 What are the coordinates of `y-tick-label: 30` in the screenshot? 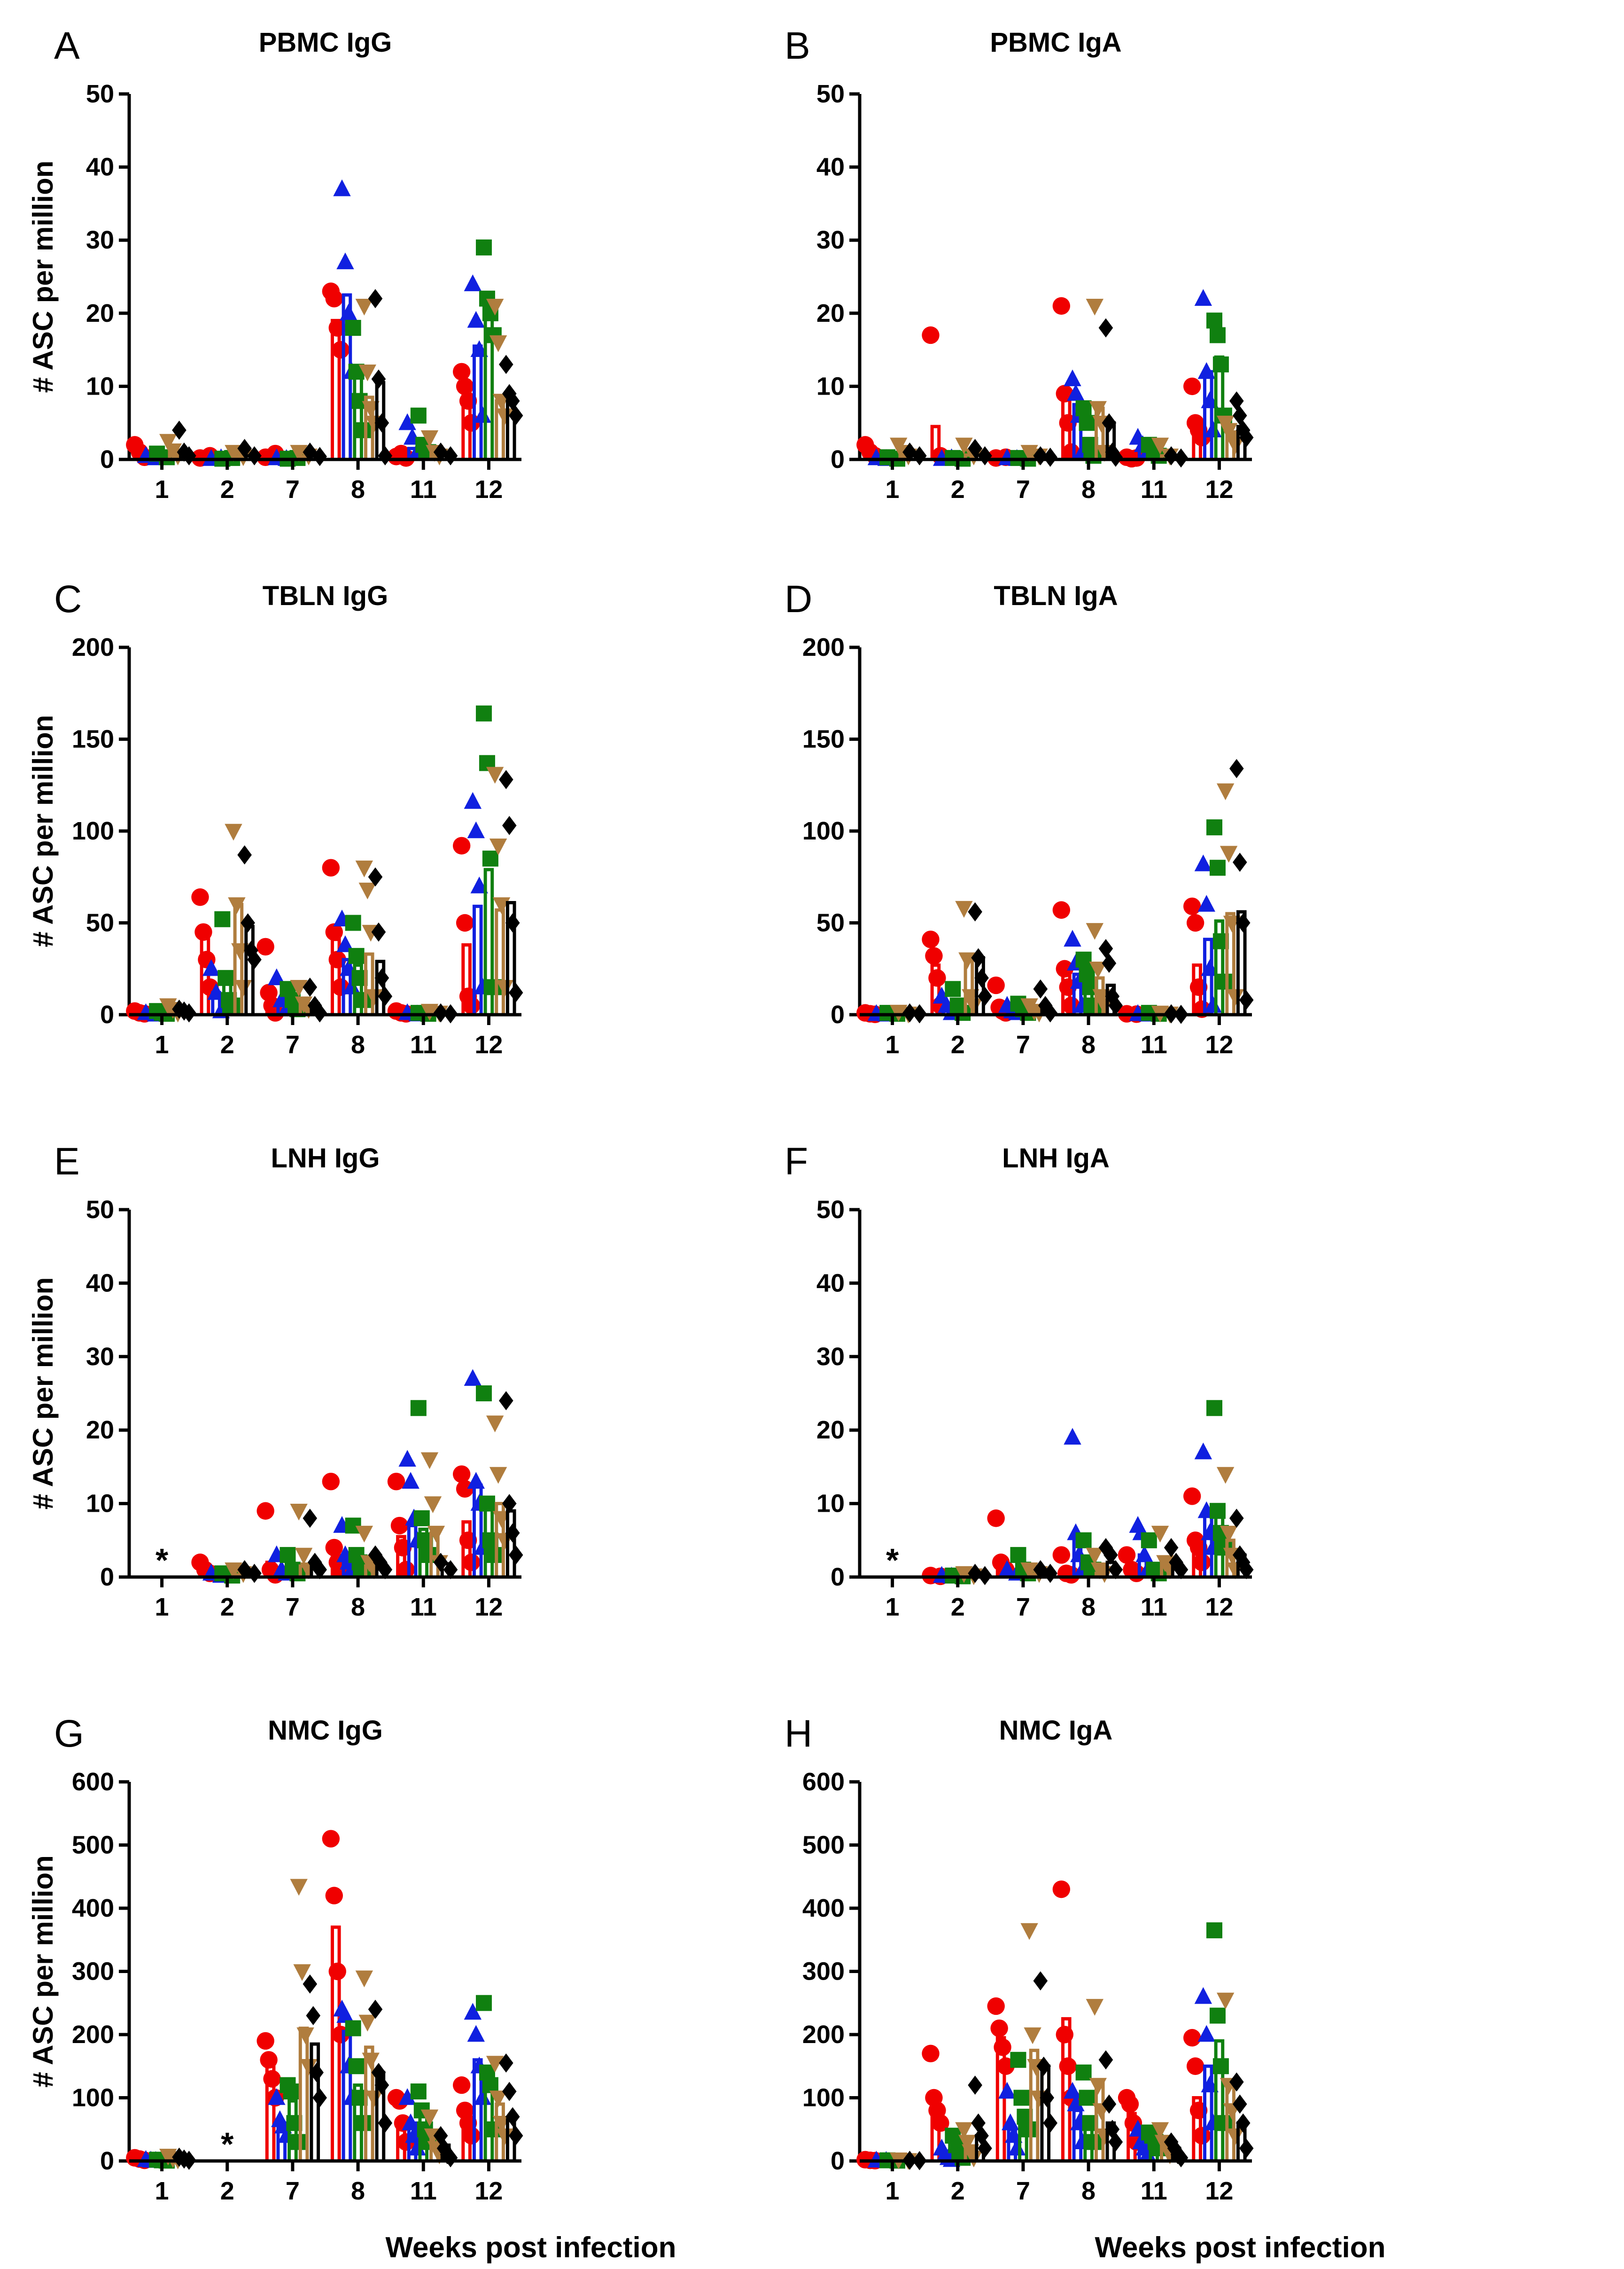 It's located at (100, 1357).